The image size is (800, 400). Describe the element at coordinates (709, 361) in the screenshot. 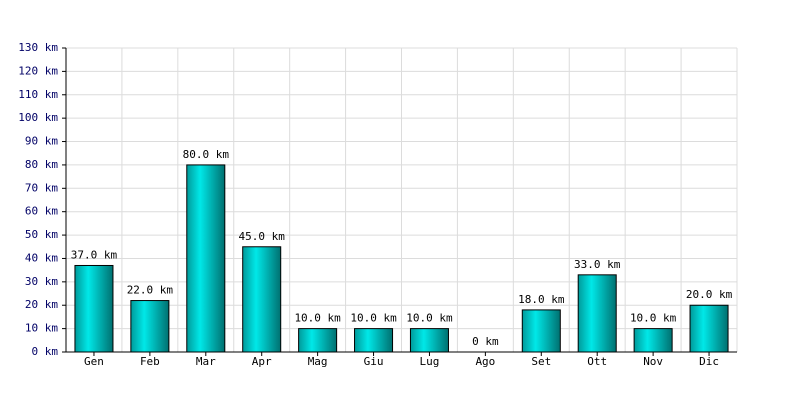

I see `x-tick-label: Dic` at that location.